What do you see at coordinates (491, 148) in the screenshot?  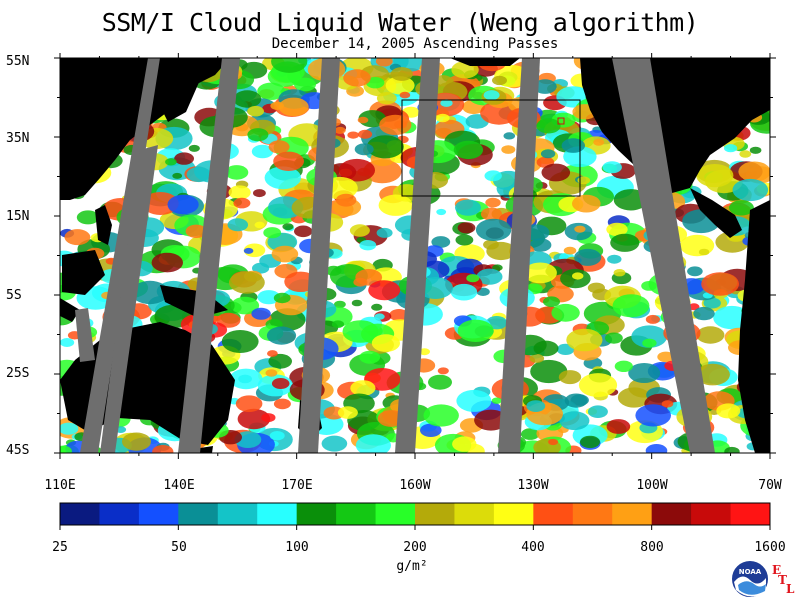 I see `region-box` at bounding box center [491, 148].